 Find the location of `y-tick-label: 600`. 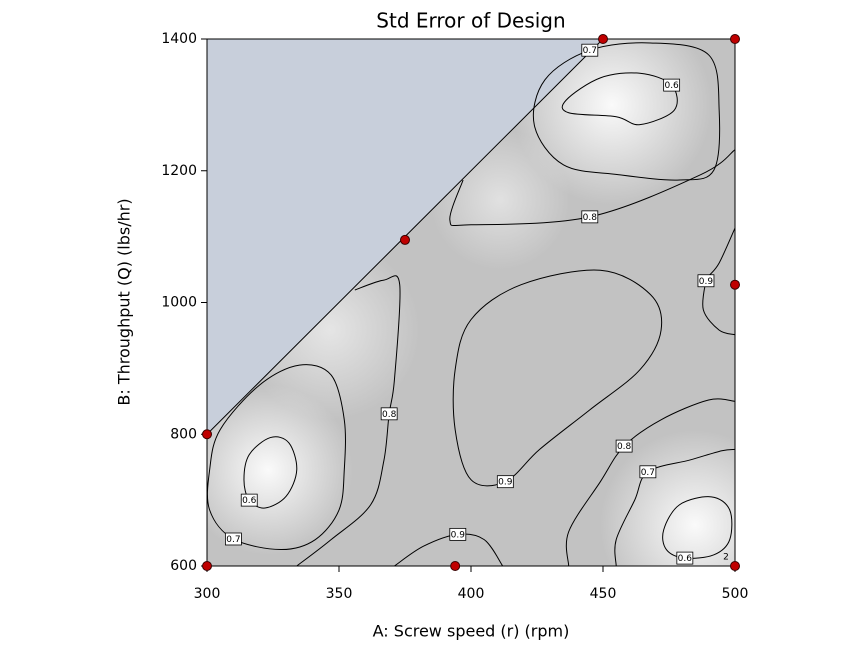

y-tick-label: 600 is located at coordinates (183, 566).